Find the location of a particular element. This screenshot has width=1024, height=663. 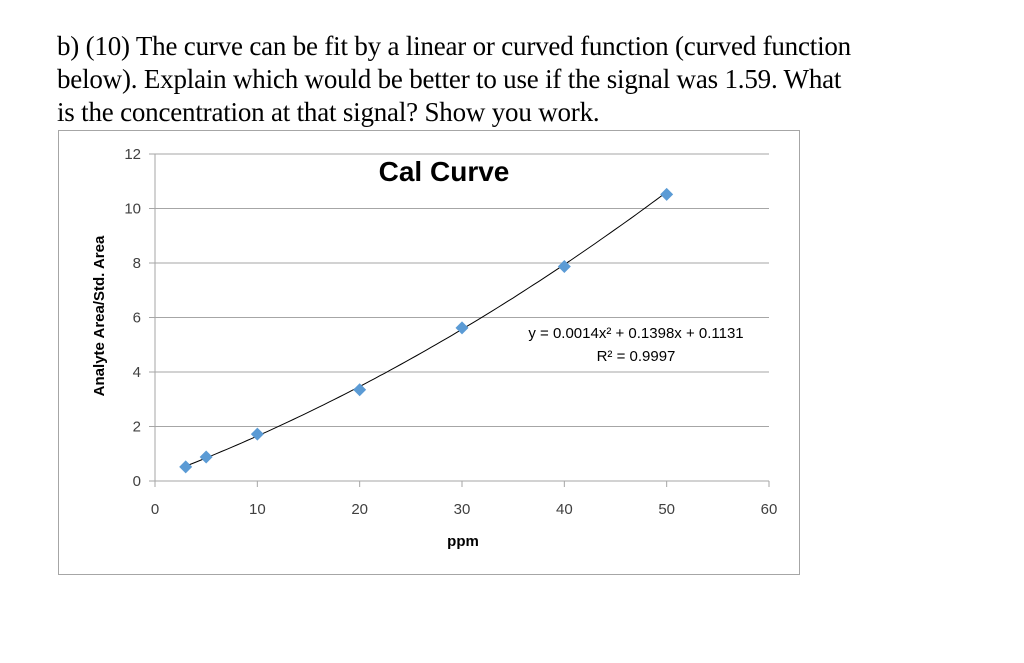

x-tick-label: 30 is located at coordinates (462, 509).